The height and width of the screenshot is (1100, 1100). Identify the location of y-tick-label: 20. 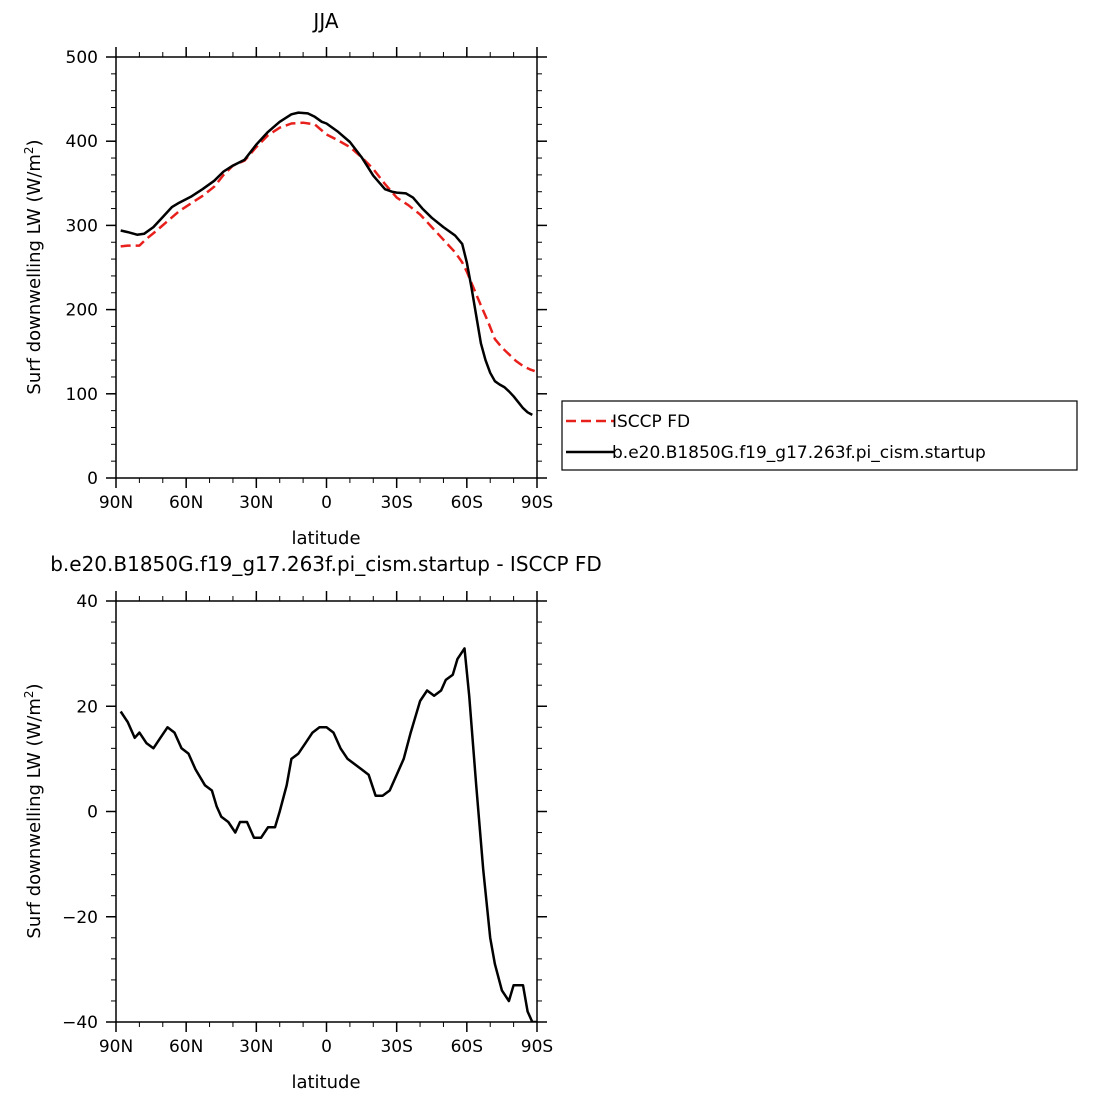
(87, 707).